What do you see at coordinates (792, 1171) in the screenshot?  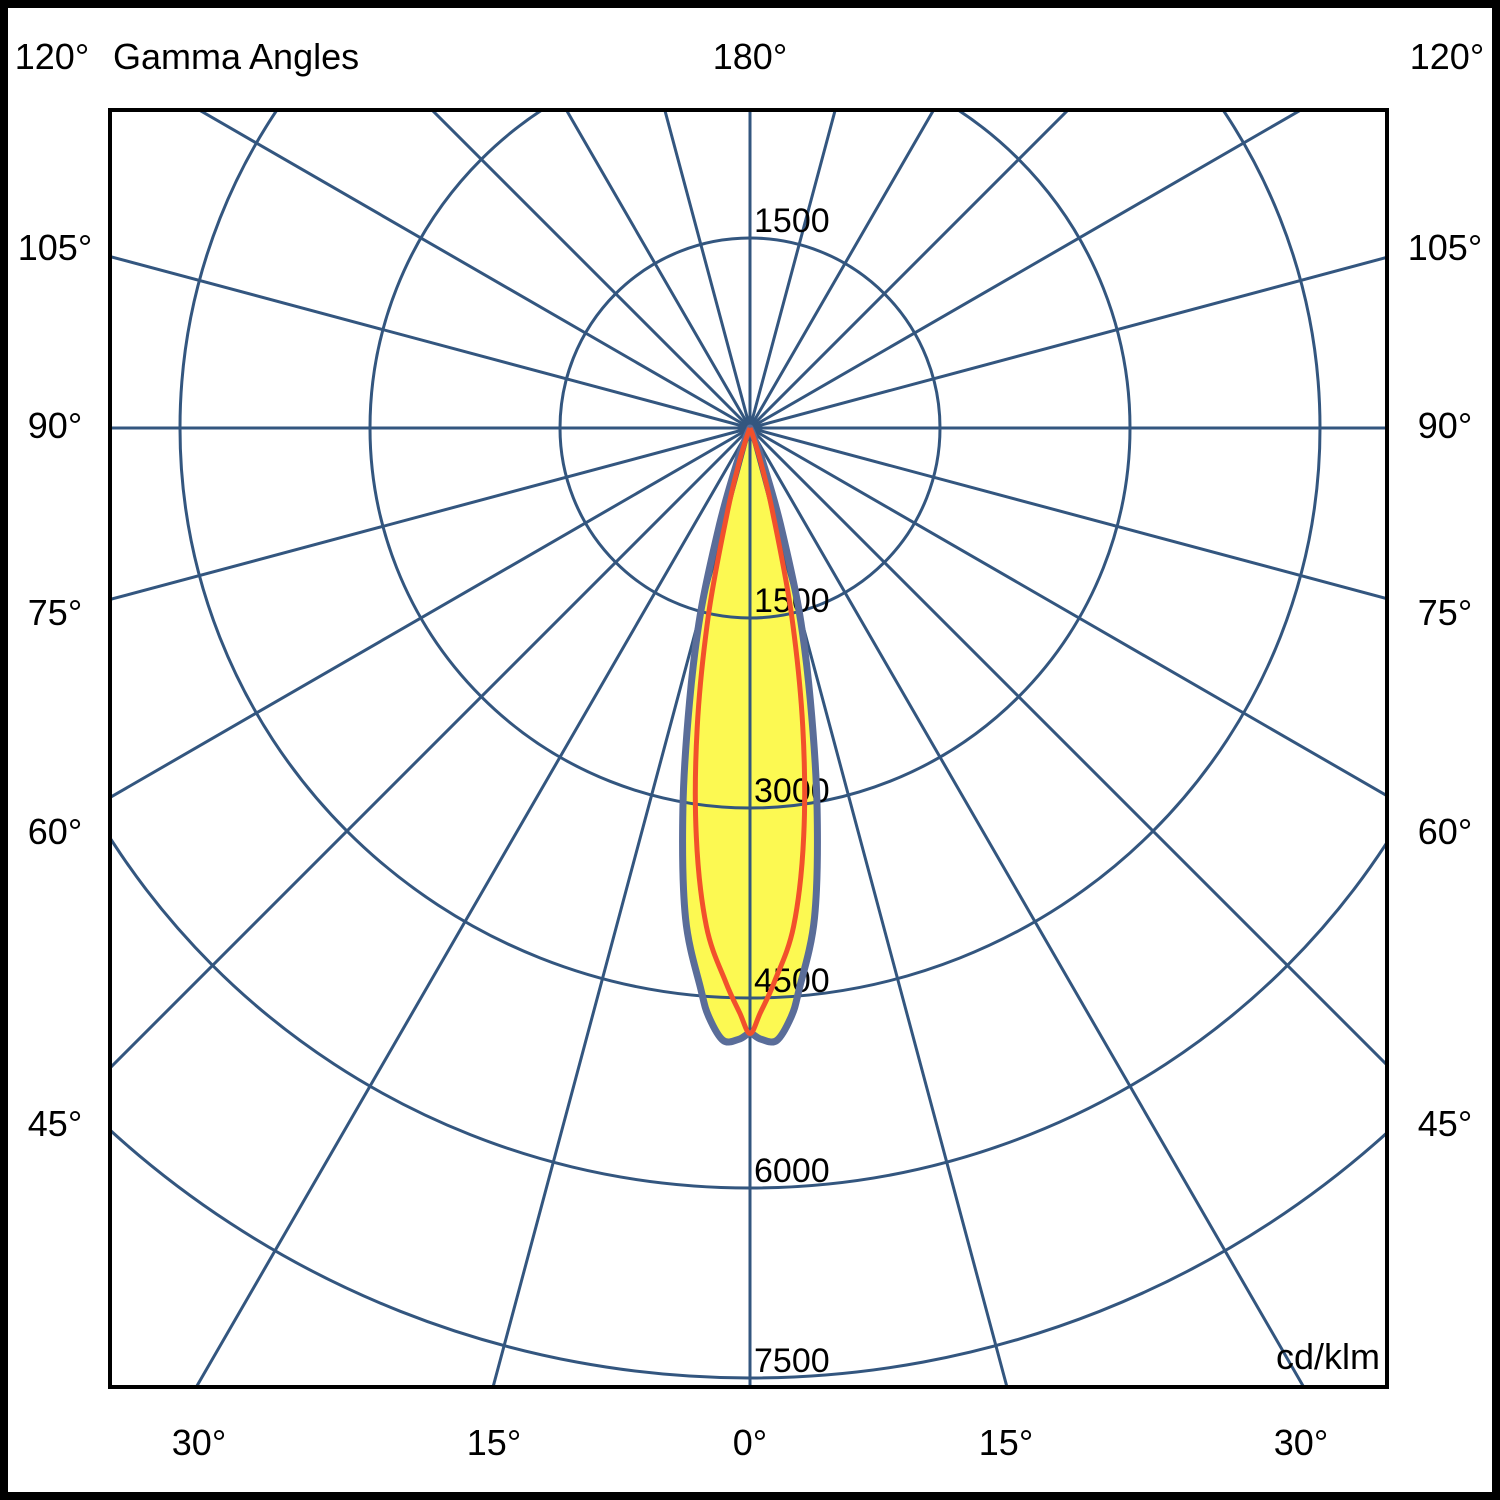 I see `ring-value-label: 6000` at bounding box center [792, 1171].